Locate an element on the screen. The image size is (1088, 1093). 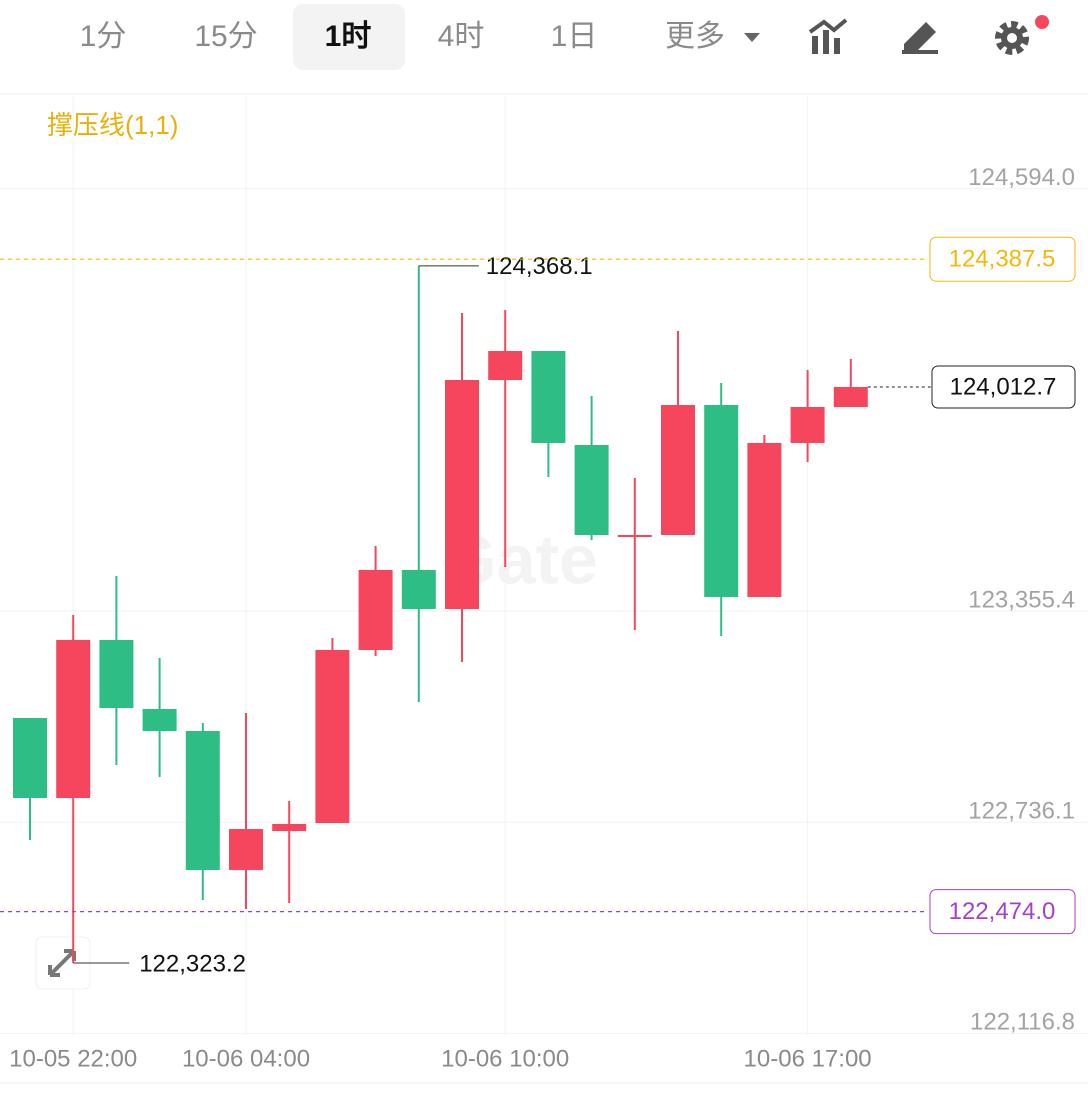
active-tab-bg is located at coordinates (349, 37).